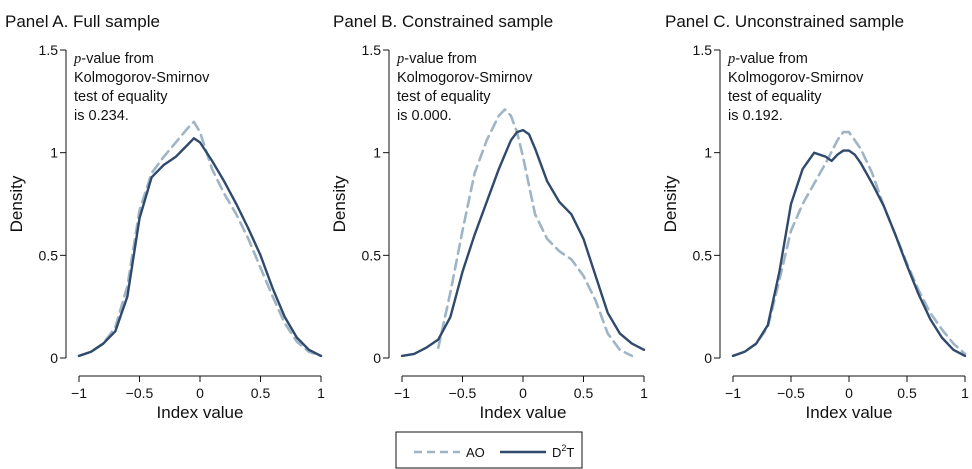  I want to click on legend: AO D2T, so click(489, 450).